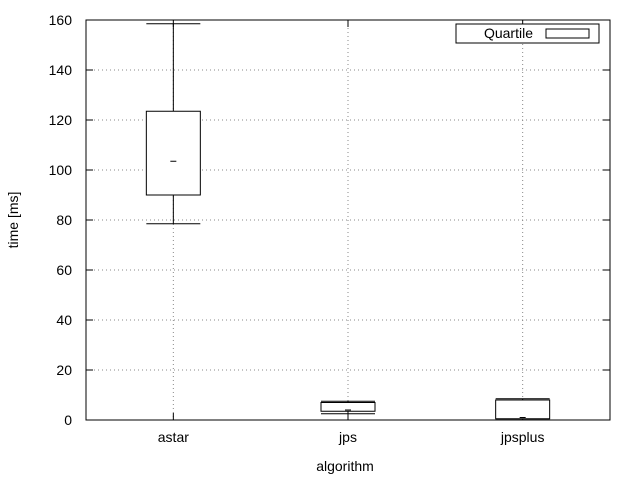  Describe the element at coordinates (173, 437) in the screenshot. I see `x-tick-label: astar` at that location.